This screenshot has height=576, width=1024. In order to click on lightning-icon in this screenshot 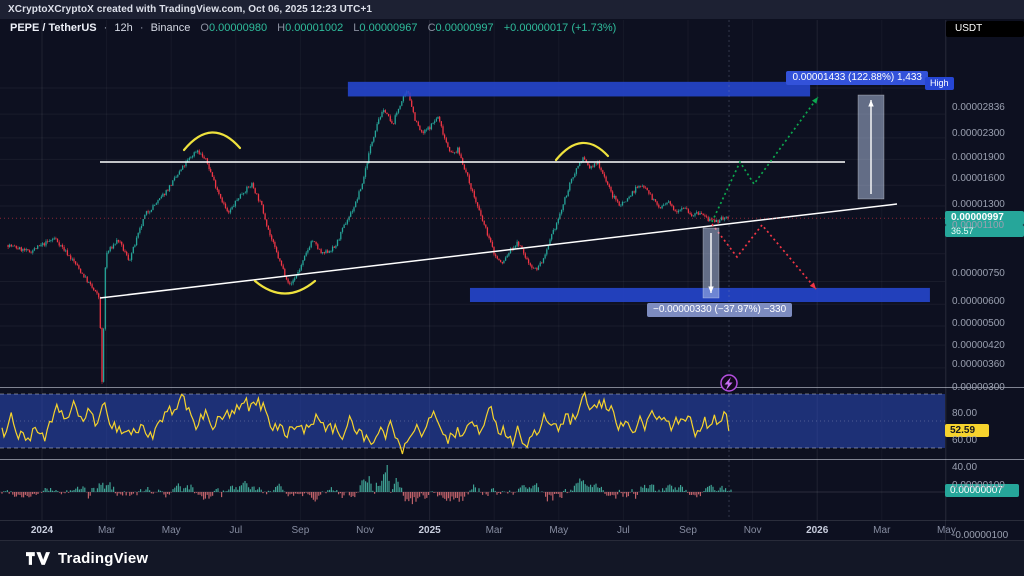, I will do `click(728, 384)`.